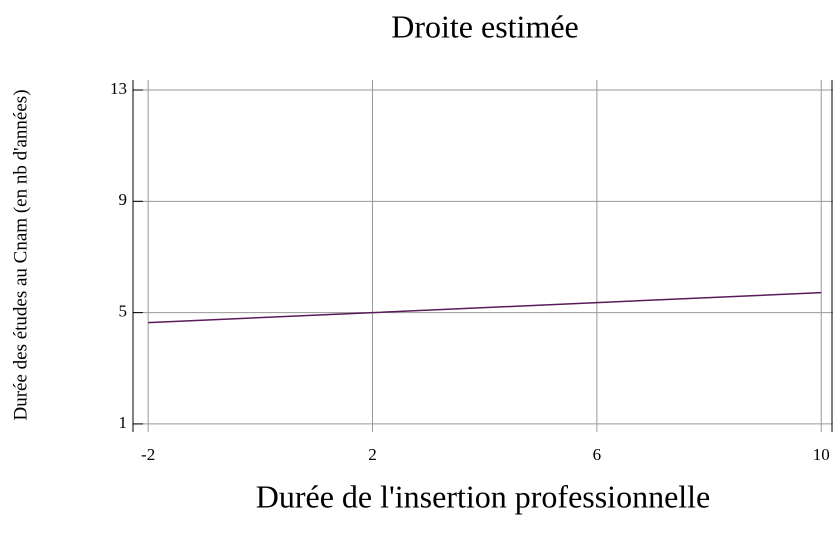 The image size is (834, 534). Describe the element at coordinates (123, 311) in the screenshot. I see `y-tick-label: 5` at that location.